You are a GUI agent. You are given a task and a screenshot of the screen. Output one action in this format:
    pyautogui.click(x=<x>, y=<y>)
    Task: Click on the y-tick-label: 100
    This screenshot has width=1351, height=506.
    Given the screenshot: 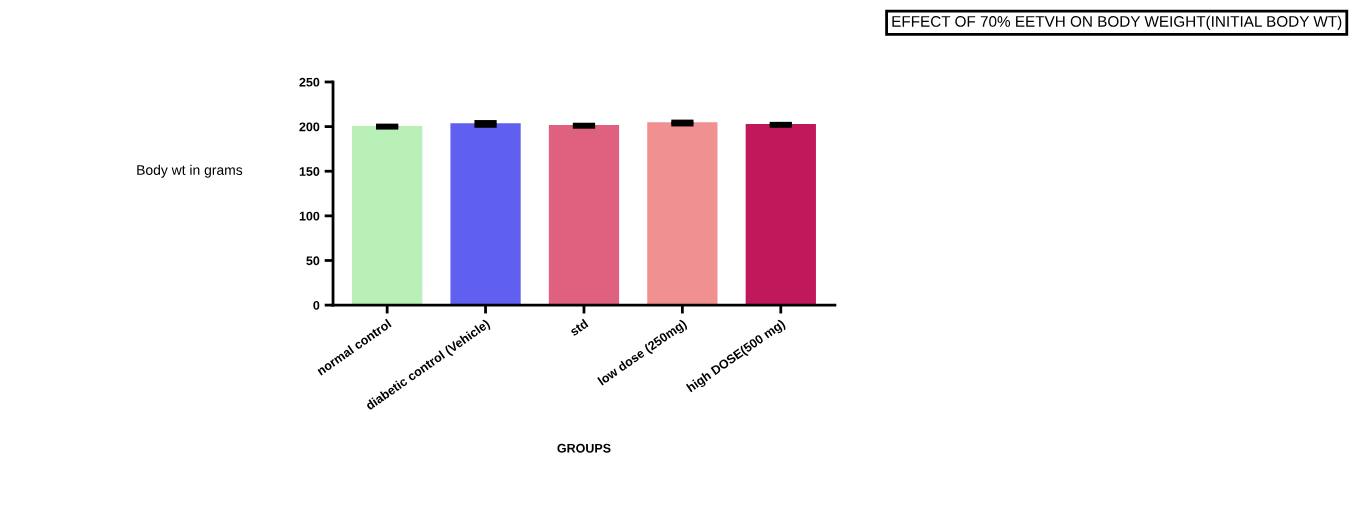 What is the action you would take?
    pyautogui.click(x=309, y=216)
    